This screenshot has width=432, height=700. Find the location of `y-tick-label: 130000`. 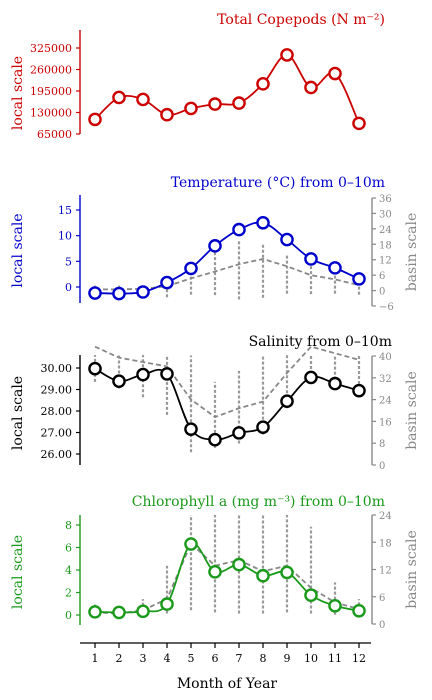

y-tick-label: 130000 is located at coordinates (51, 113).